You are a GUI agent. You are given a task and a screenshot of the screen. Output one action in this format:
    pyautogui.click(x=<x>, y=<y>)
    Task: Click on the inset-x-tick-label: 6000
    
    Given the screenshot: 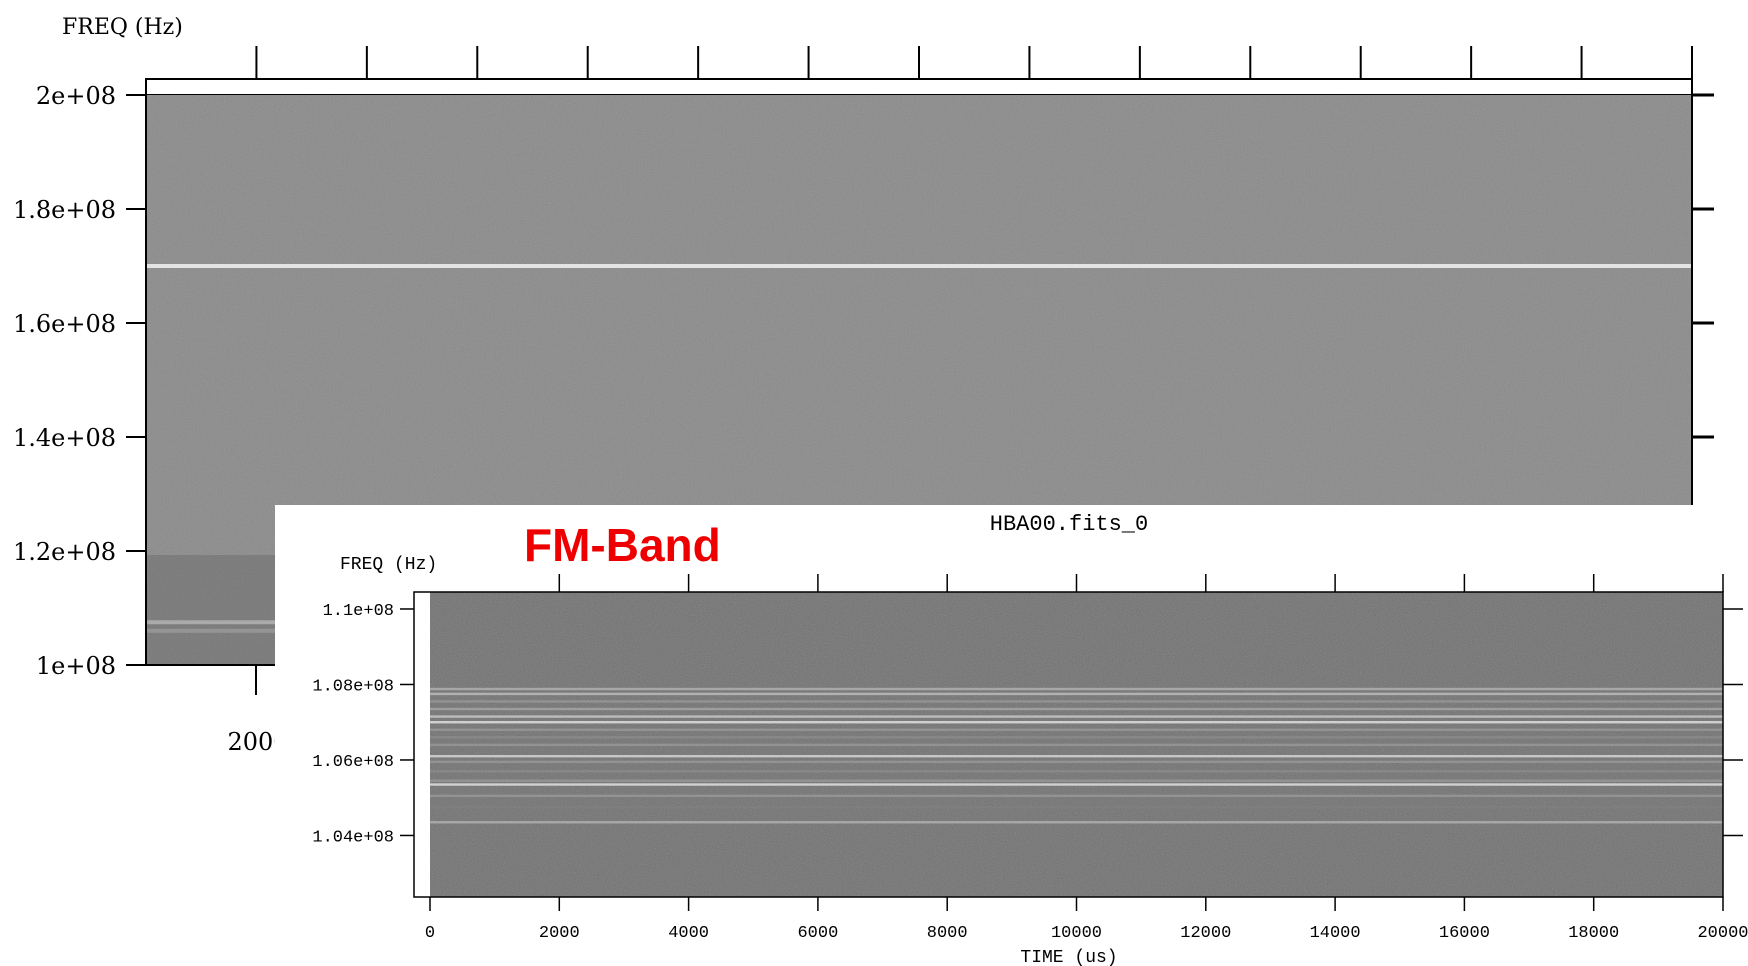 What is the action you would take?
    pyautogui.click(x=817, y=933)
    